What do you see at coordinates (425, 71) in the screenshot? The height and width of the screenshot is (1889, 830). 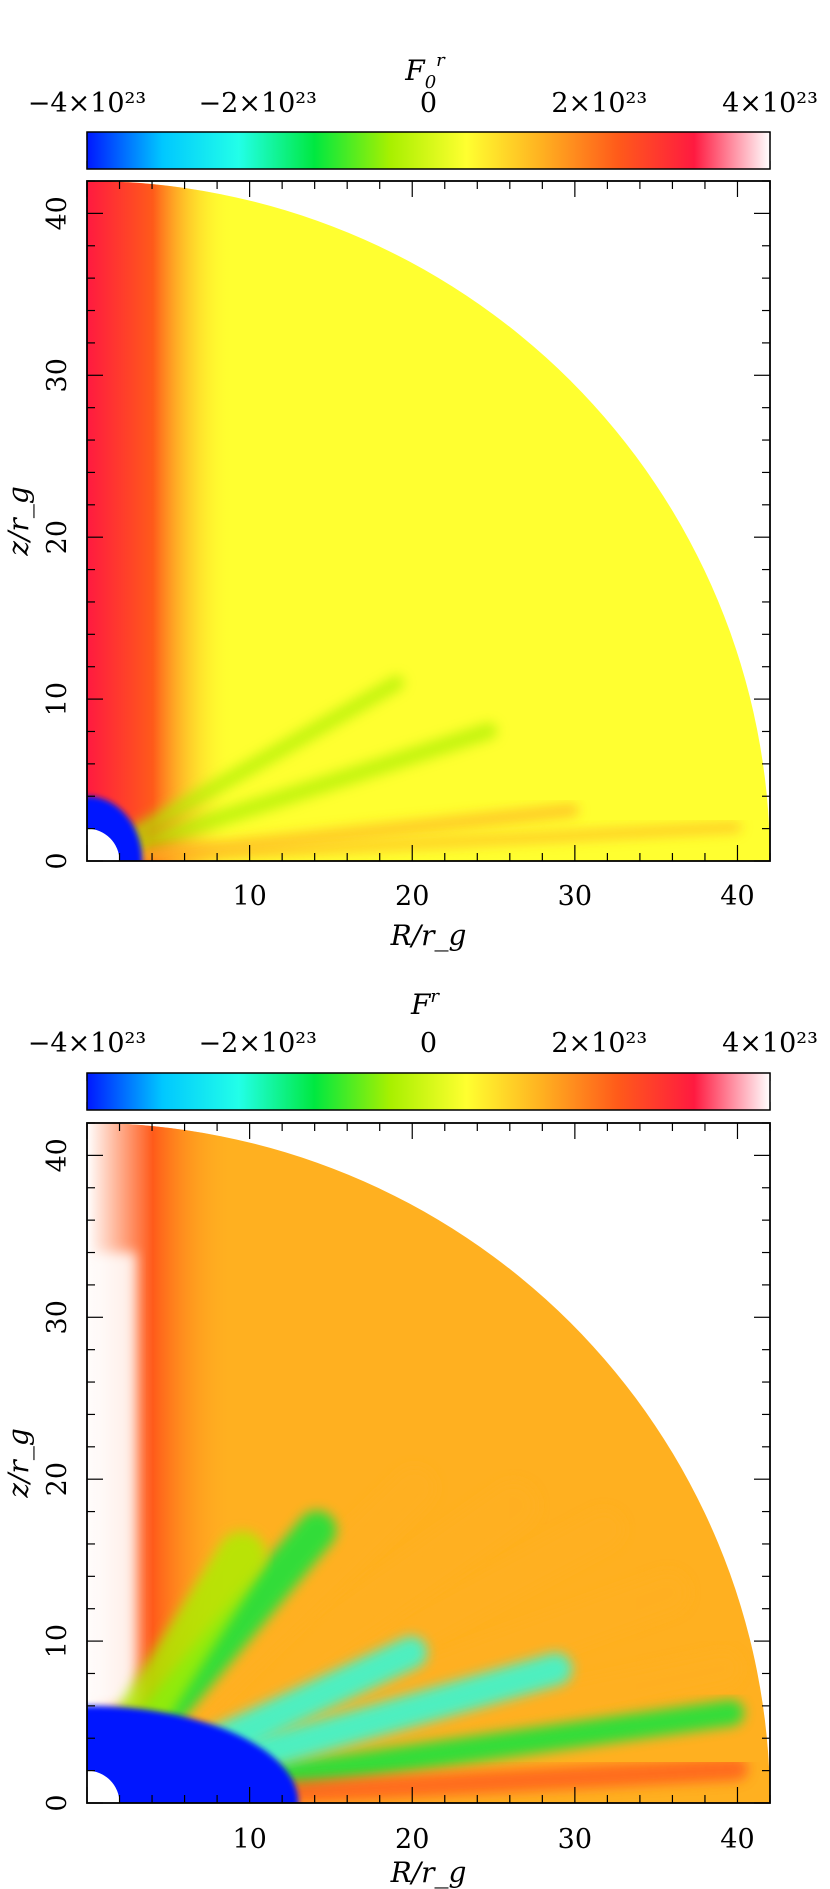 I see `colorbar-title: F0r` at bounding box center [425, 71].